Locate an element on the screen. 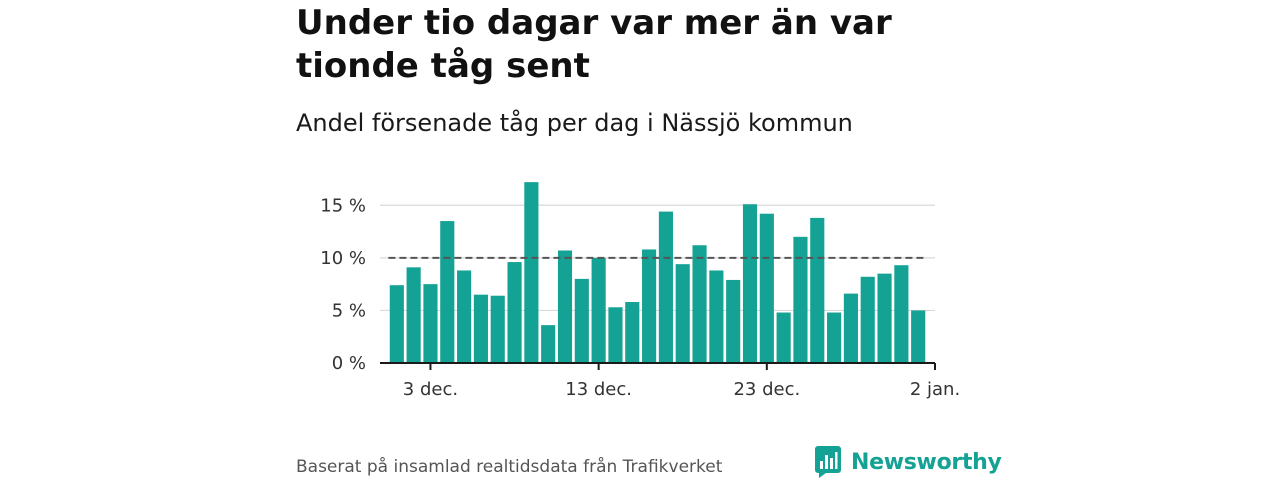 Image resolution: width=1280 pixels, height=480 pixels. newsworthy-logo-icon is located at coordinates (828, 462).